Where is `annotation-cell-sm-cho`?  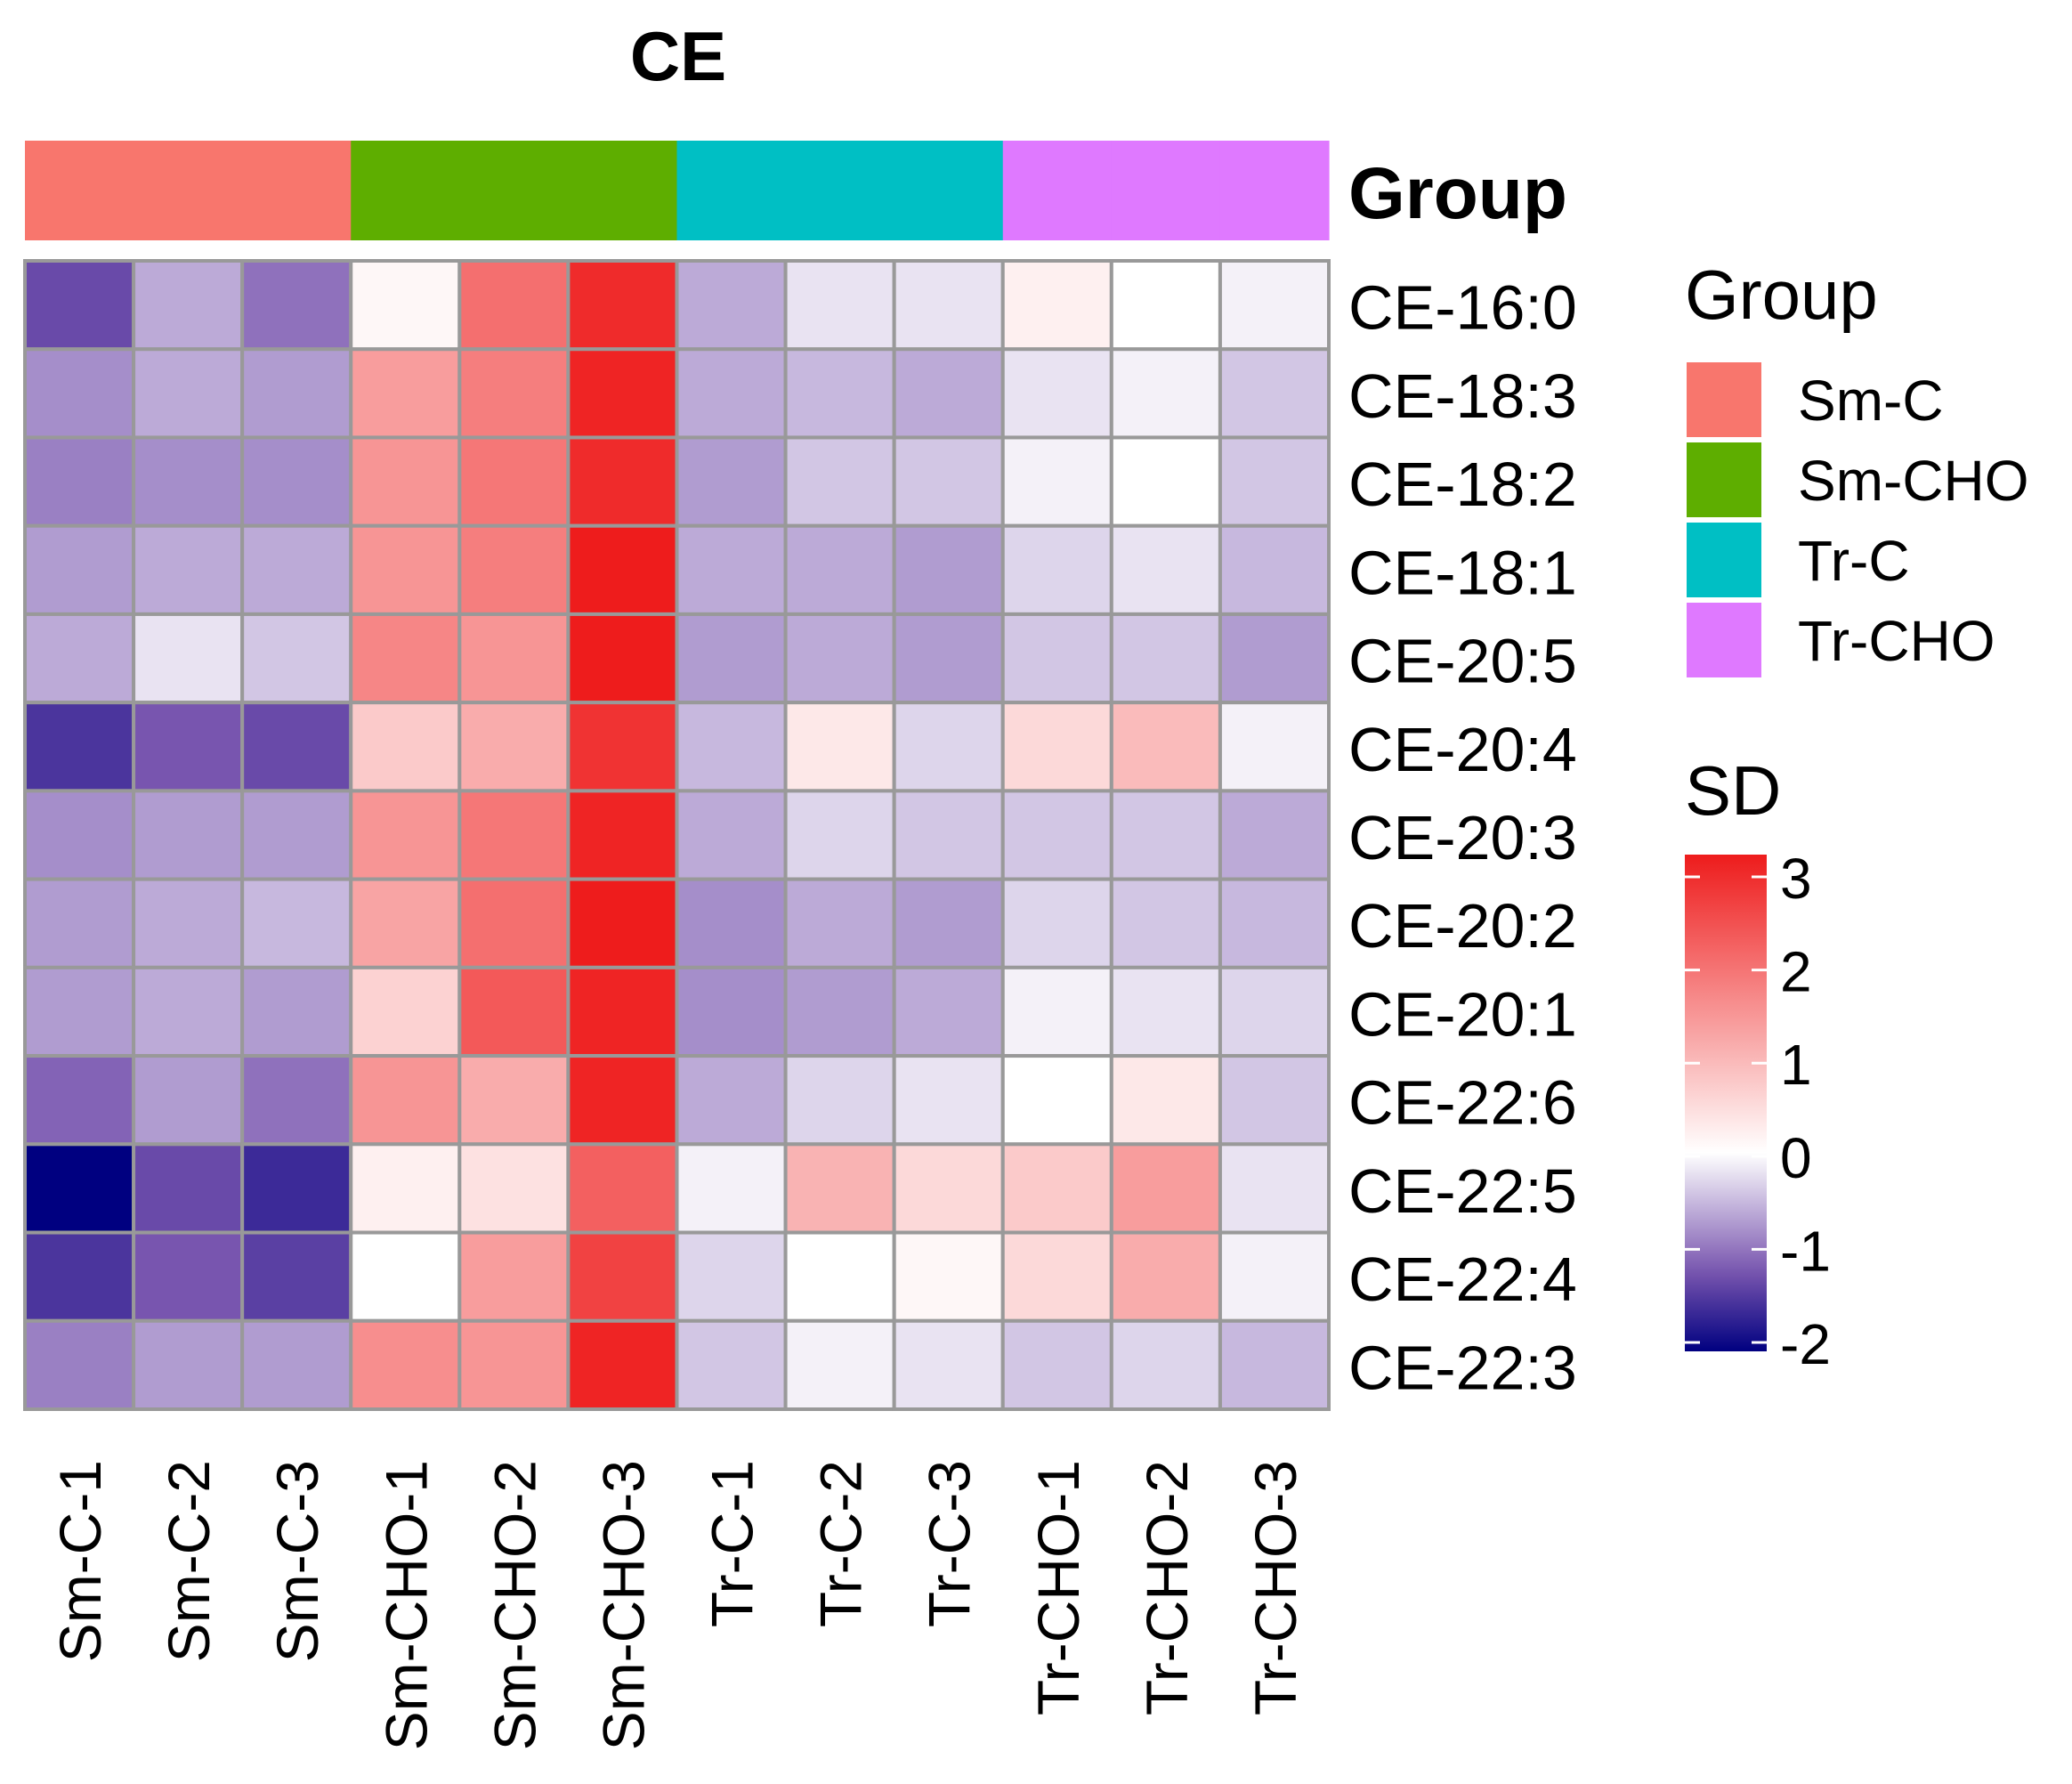 annotation-cell-sm-cho is located at coordinates (514, 190).